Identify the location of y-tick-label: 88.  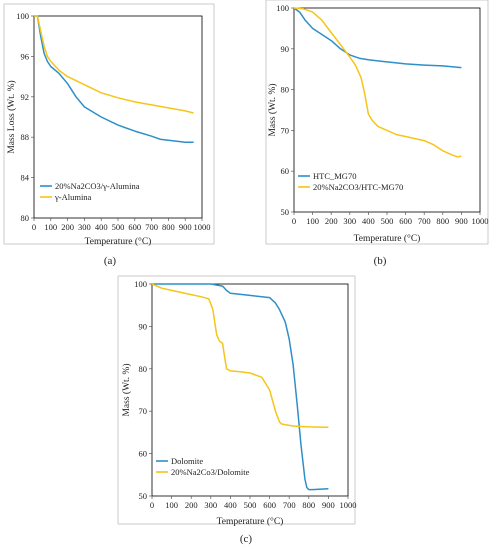
(25, 137).